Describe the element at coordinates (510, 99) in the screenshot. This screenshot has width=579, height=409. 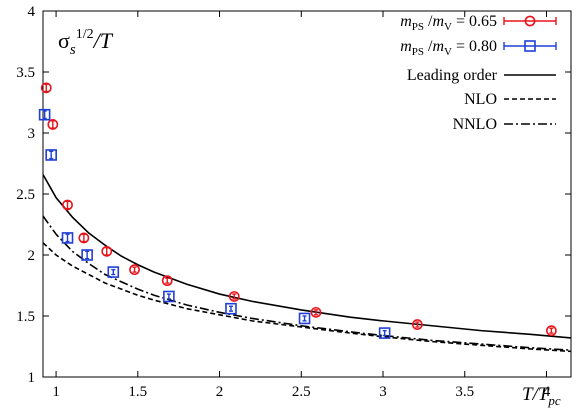
I see `legend-entry: NLO` at that location.